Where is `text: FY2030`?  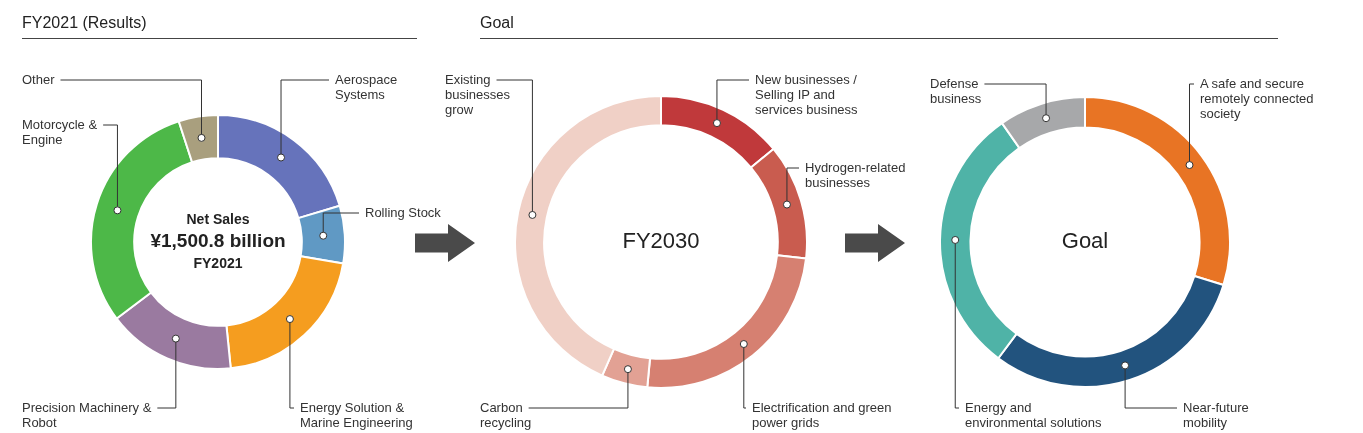
text: FY2030 is located at coordinates (661, 241).